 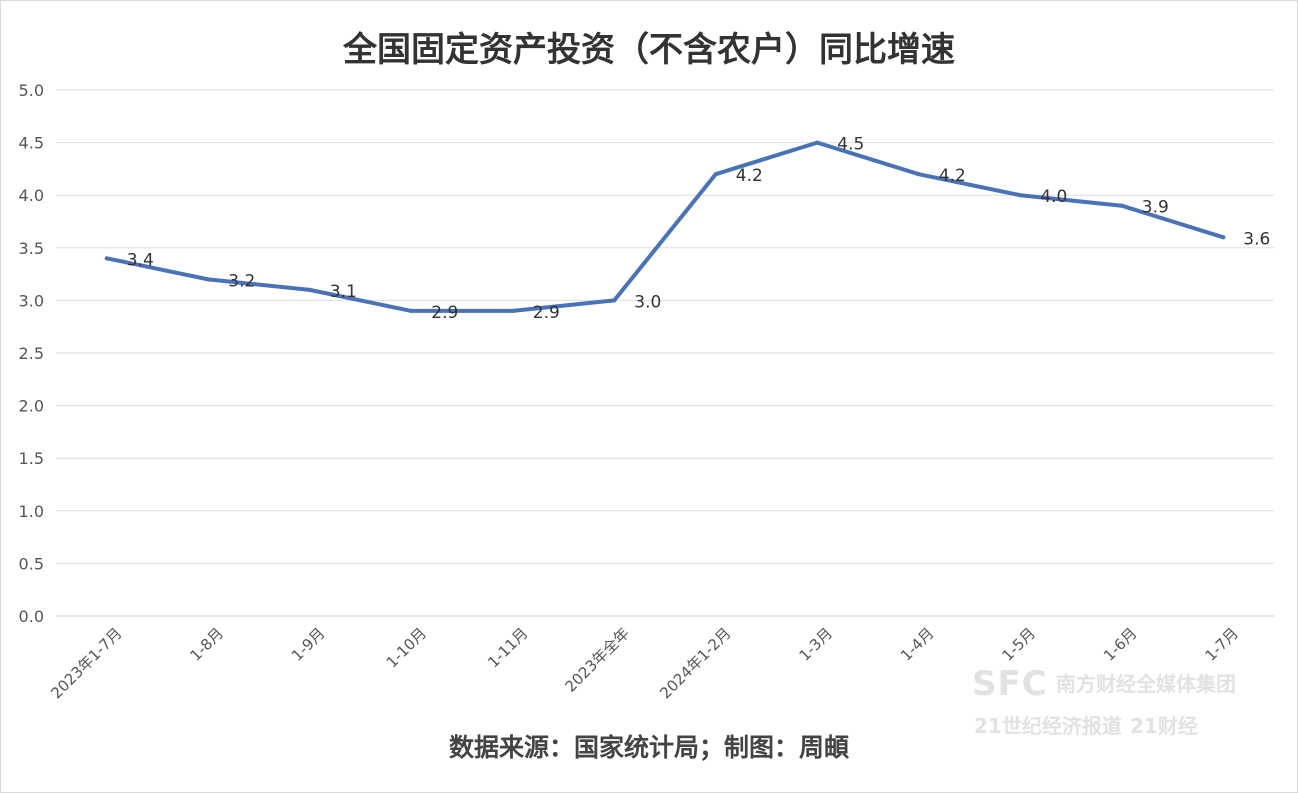 I want to click on y-tick-label: 4.5, so click(x=31, y=143).